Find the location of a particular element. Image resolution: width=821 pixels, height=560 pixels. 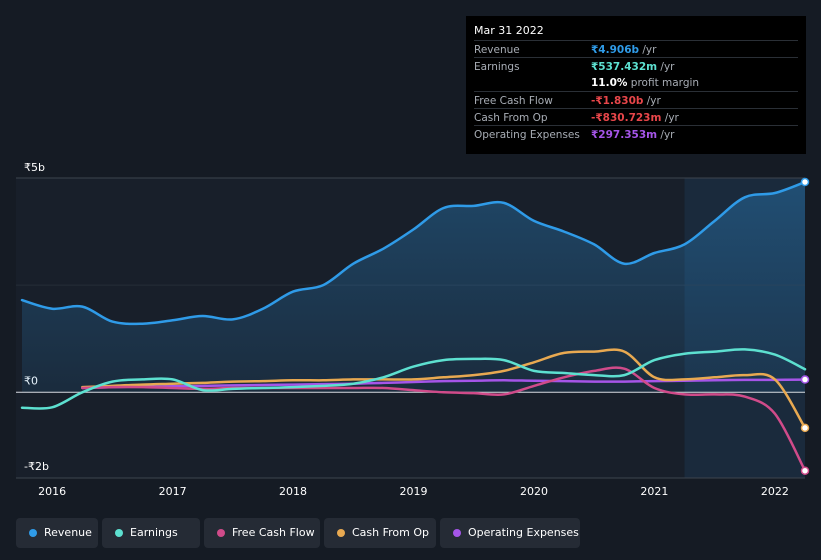

legend-label: Revenue is located at coordinates (68, 532).